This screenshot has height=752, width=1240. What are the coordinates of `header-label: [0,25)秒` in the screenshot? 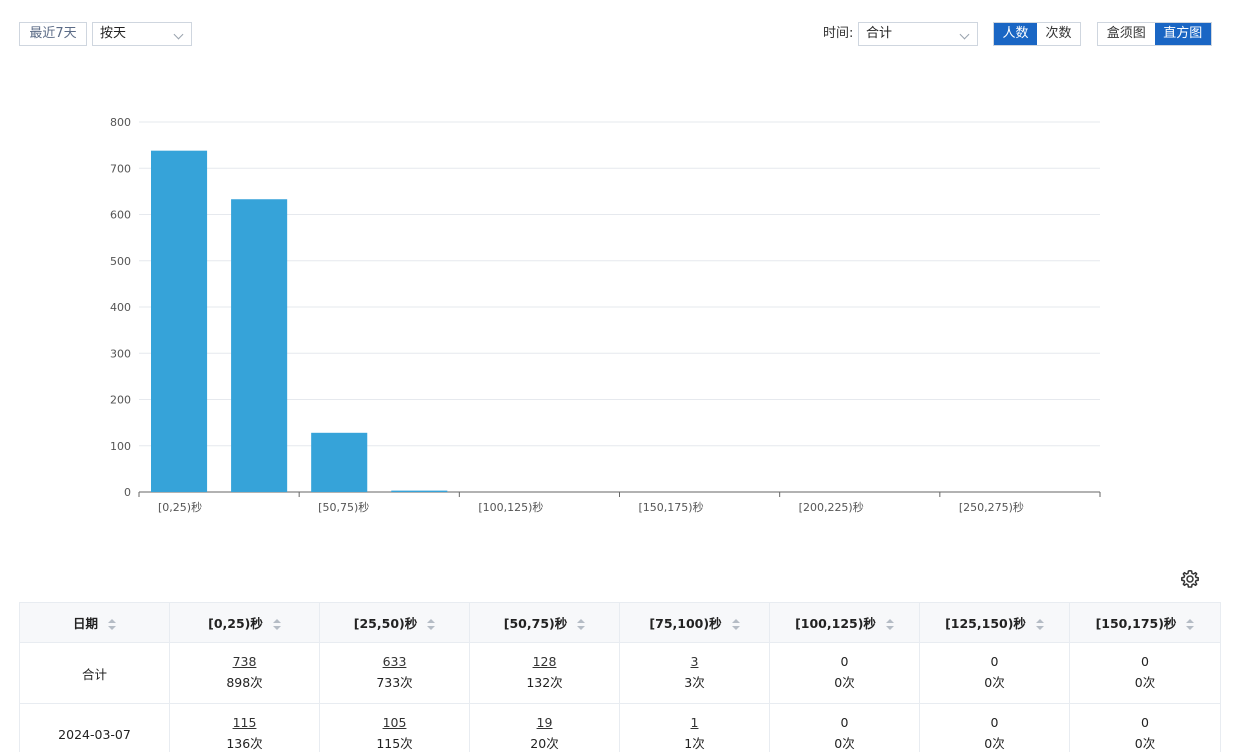 It's located at (235, 623).